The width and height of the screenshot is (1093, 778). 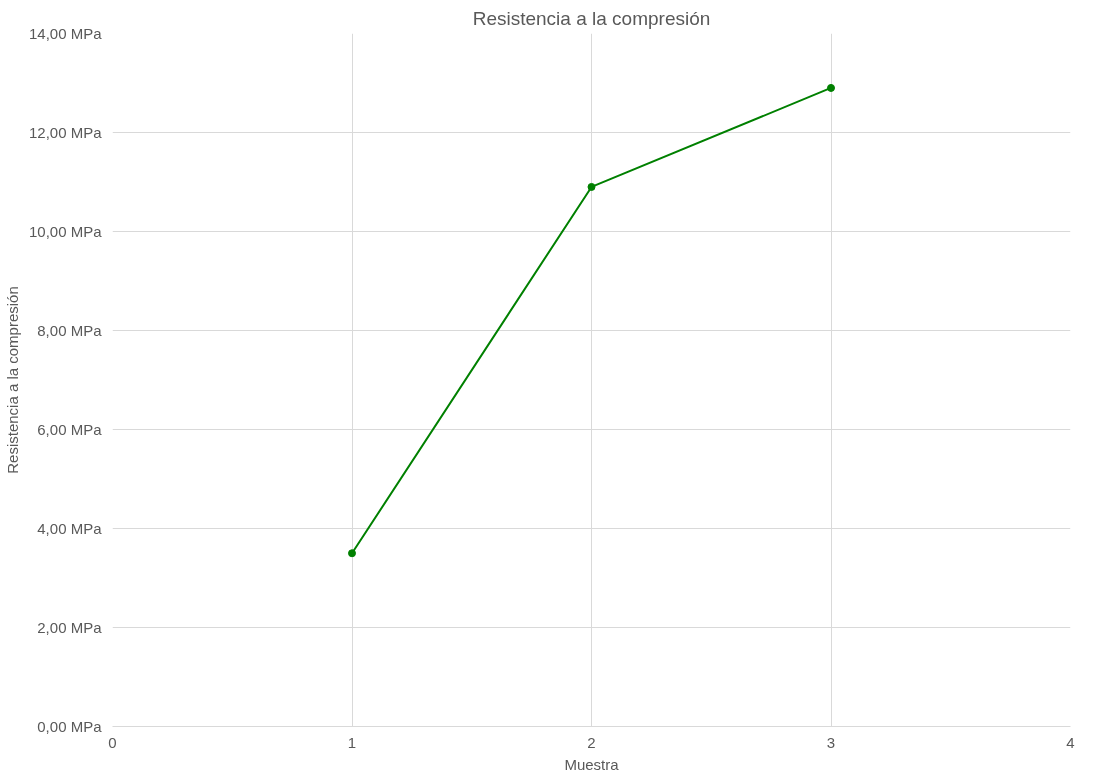 What do you see at coordinates (831, 742) in the screenshot?
I see `x-tick-label: 3` at bounding box center [831, 742].